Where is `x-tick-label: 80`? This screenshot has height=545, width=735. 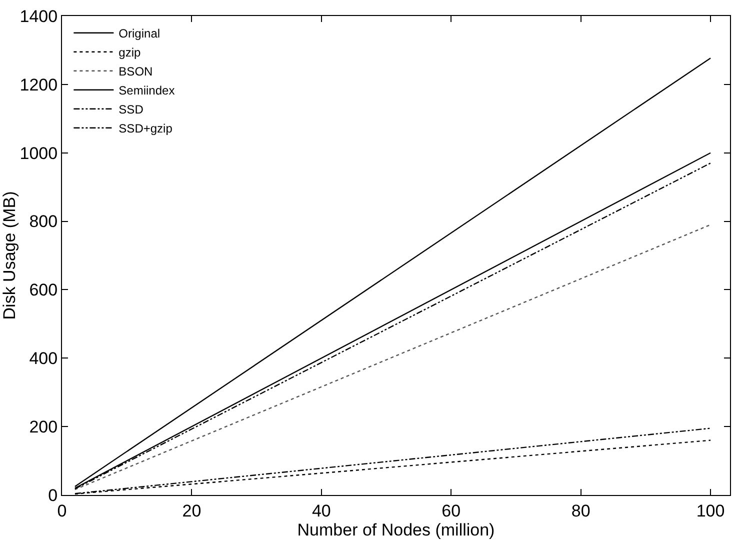
x-tick-label: 80 is located at coordinates (580, 510).